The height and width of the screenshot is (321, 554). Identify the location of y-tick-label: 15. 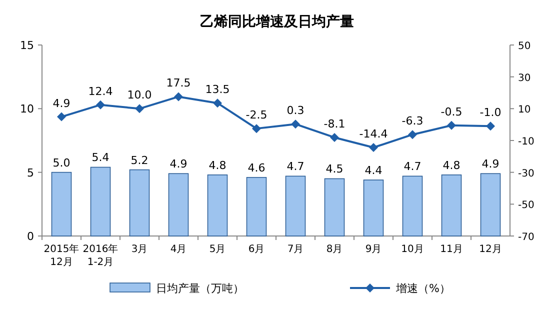
(27, 45).